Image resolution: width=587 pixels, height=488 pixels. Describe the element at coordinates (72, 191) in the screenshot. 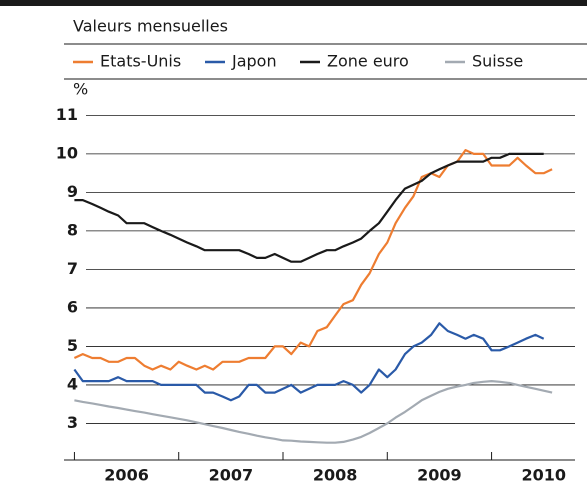

I see `y-tick-label: 9` at that location.